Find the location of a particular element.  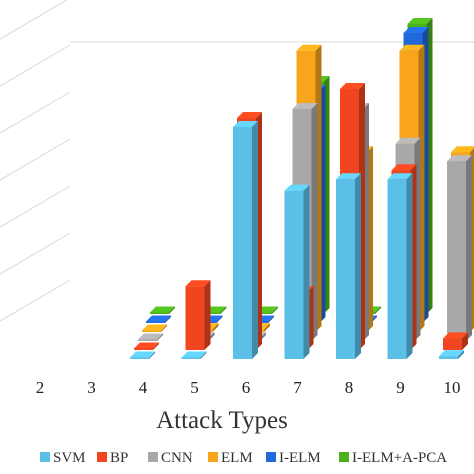

legend-label: I-ELM+A-PCA is located at coordinates (399, 458).